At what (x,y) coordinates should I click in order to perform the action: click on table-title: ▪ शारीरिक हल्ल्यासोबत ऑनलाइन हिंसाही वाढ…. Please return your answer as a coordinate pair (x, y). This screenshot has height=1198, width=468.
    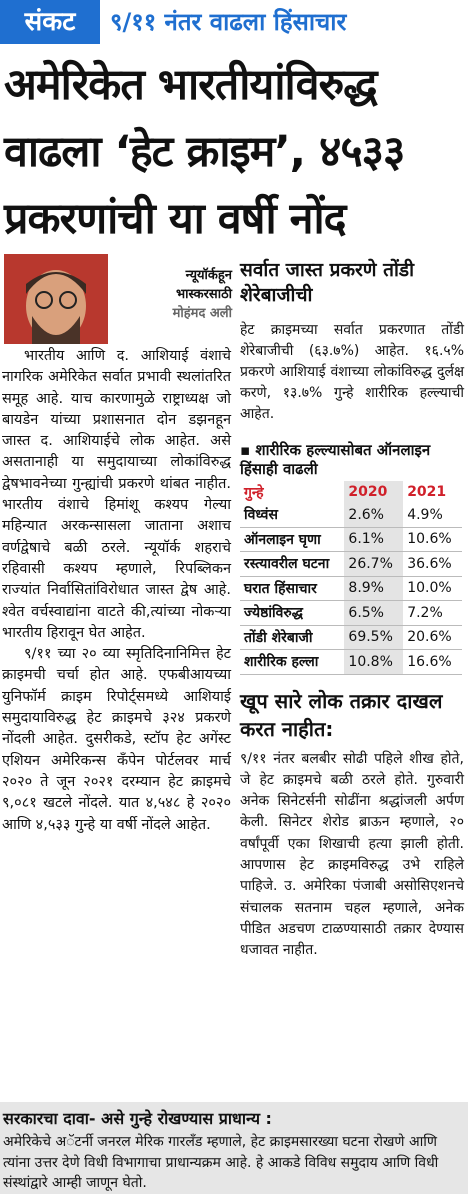
    Looking at the image, I should click on (335, 459).